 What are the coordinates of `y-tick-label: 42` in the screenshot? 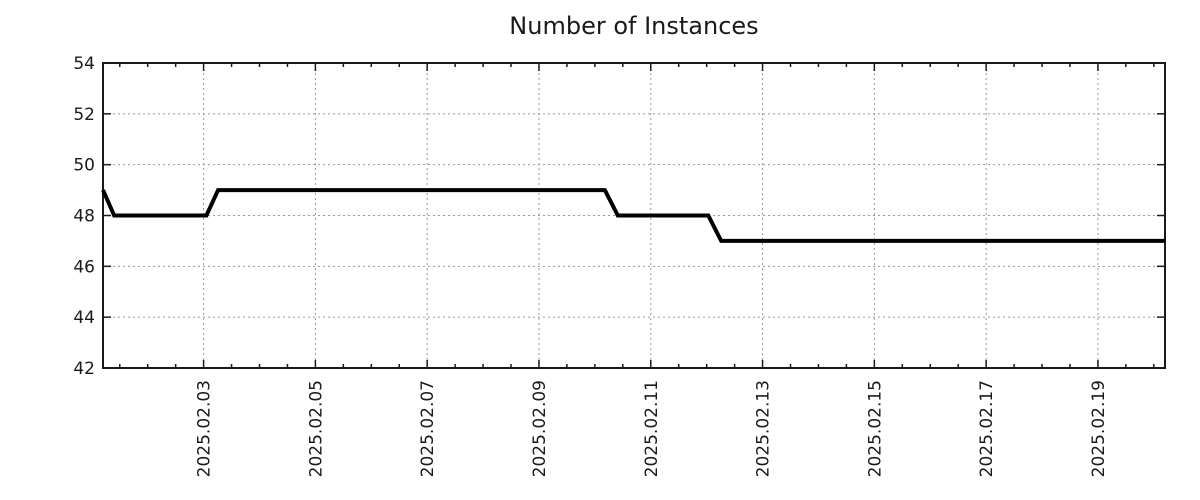 It's located at (84, 369).